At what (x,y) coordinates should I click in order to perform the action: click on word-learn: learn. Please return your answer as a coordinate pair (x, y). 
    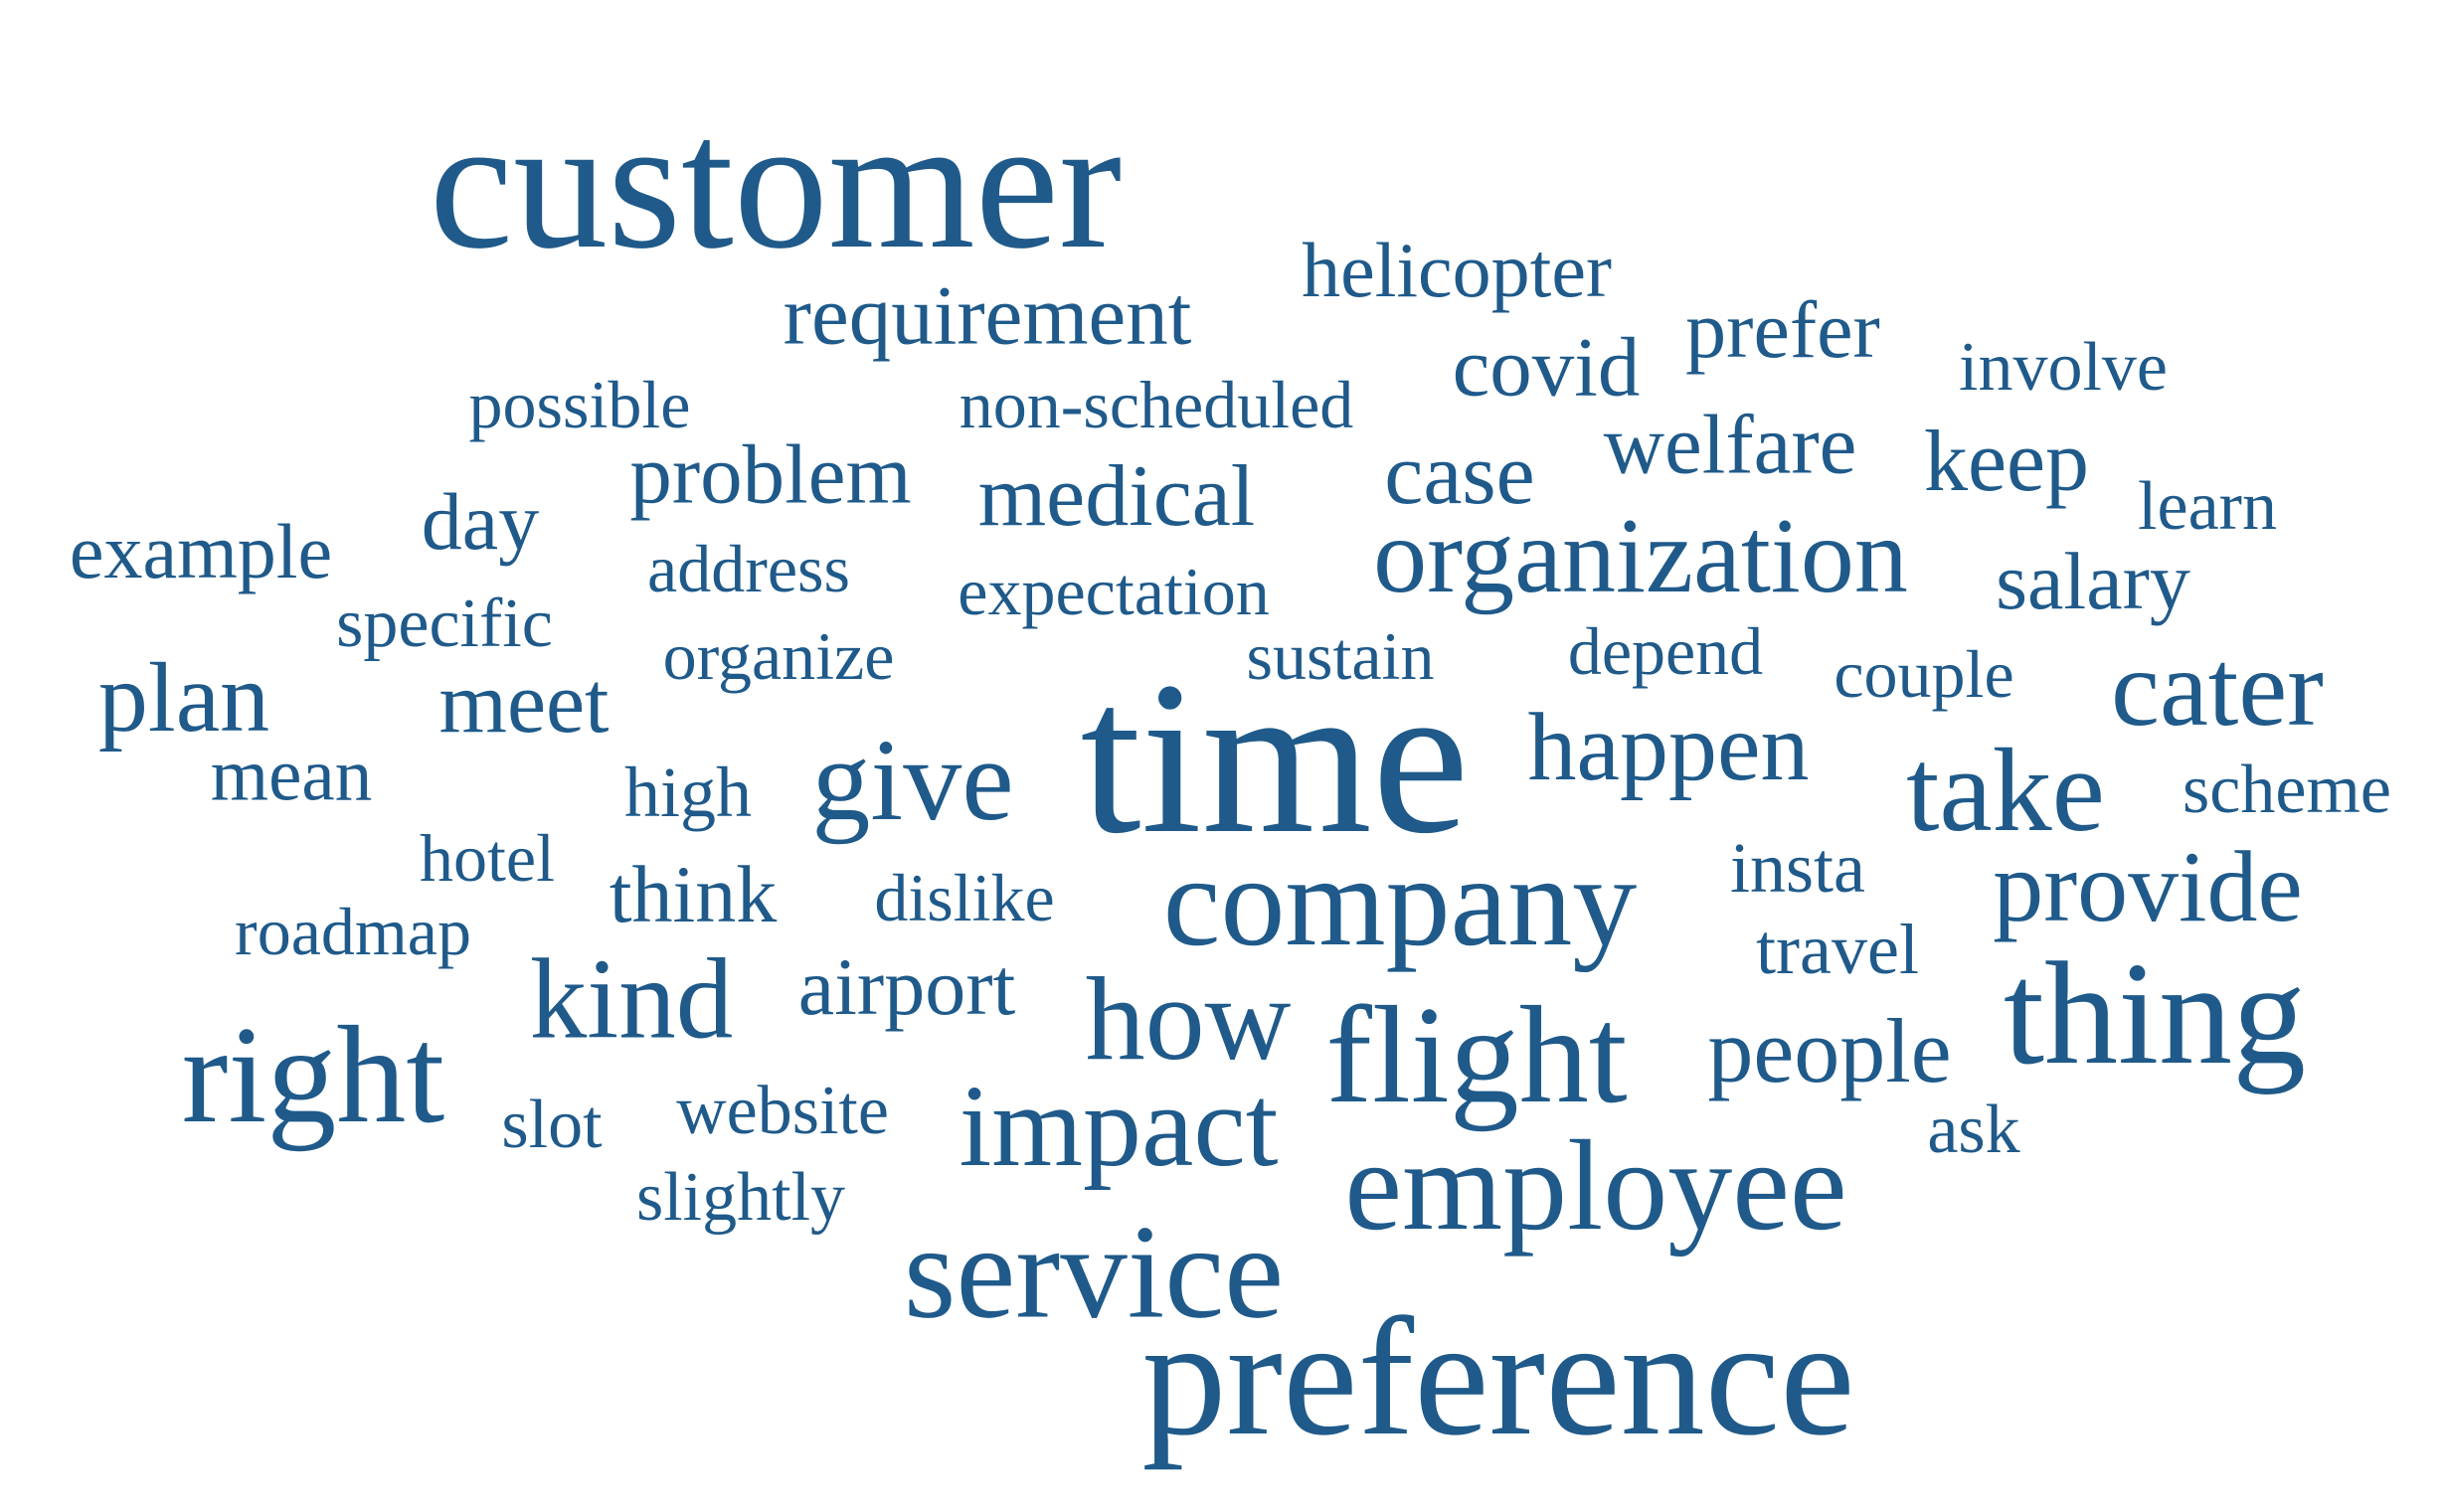
    Looking at the image, I should click on (2207, 506).